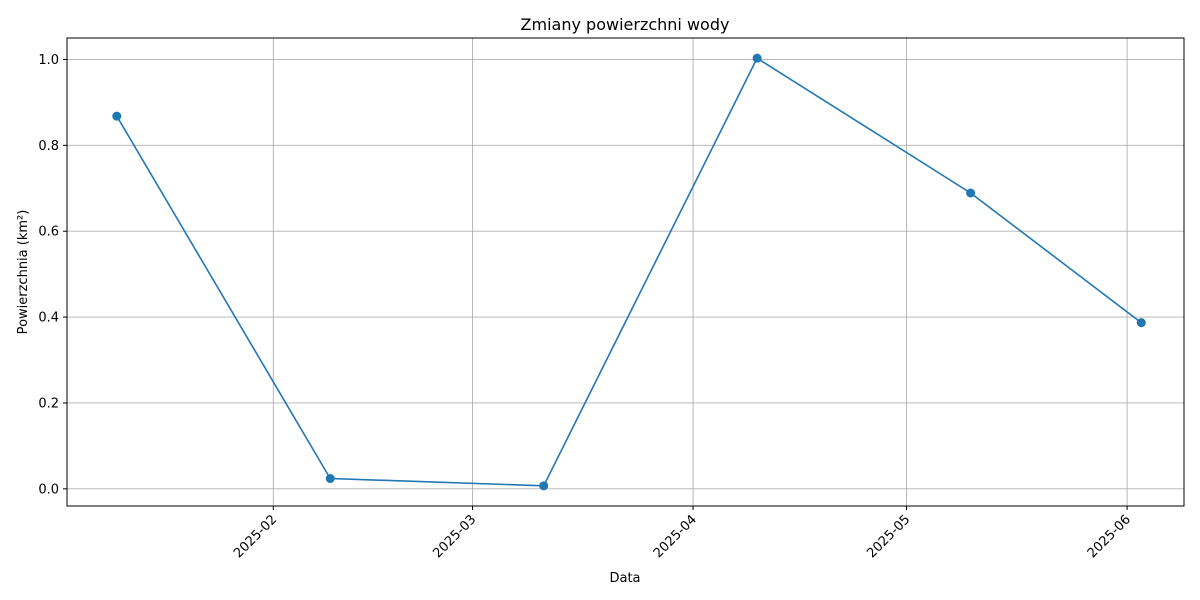 Image resolution: width=1200 pixels, height=600 pixels. Describe the element at coordinates (48, 318) in the screenshot. I see `y-tick-label: 0.4` at that location.